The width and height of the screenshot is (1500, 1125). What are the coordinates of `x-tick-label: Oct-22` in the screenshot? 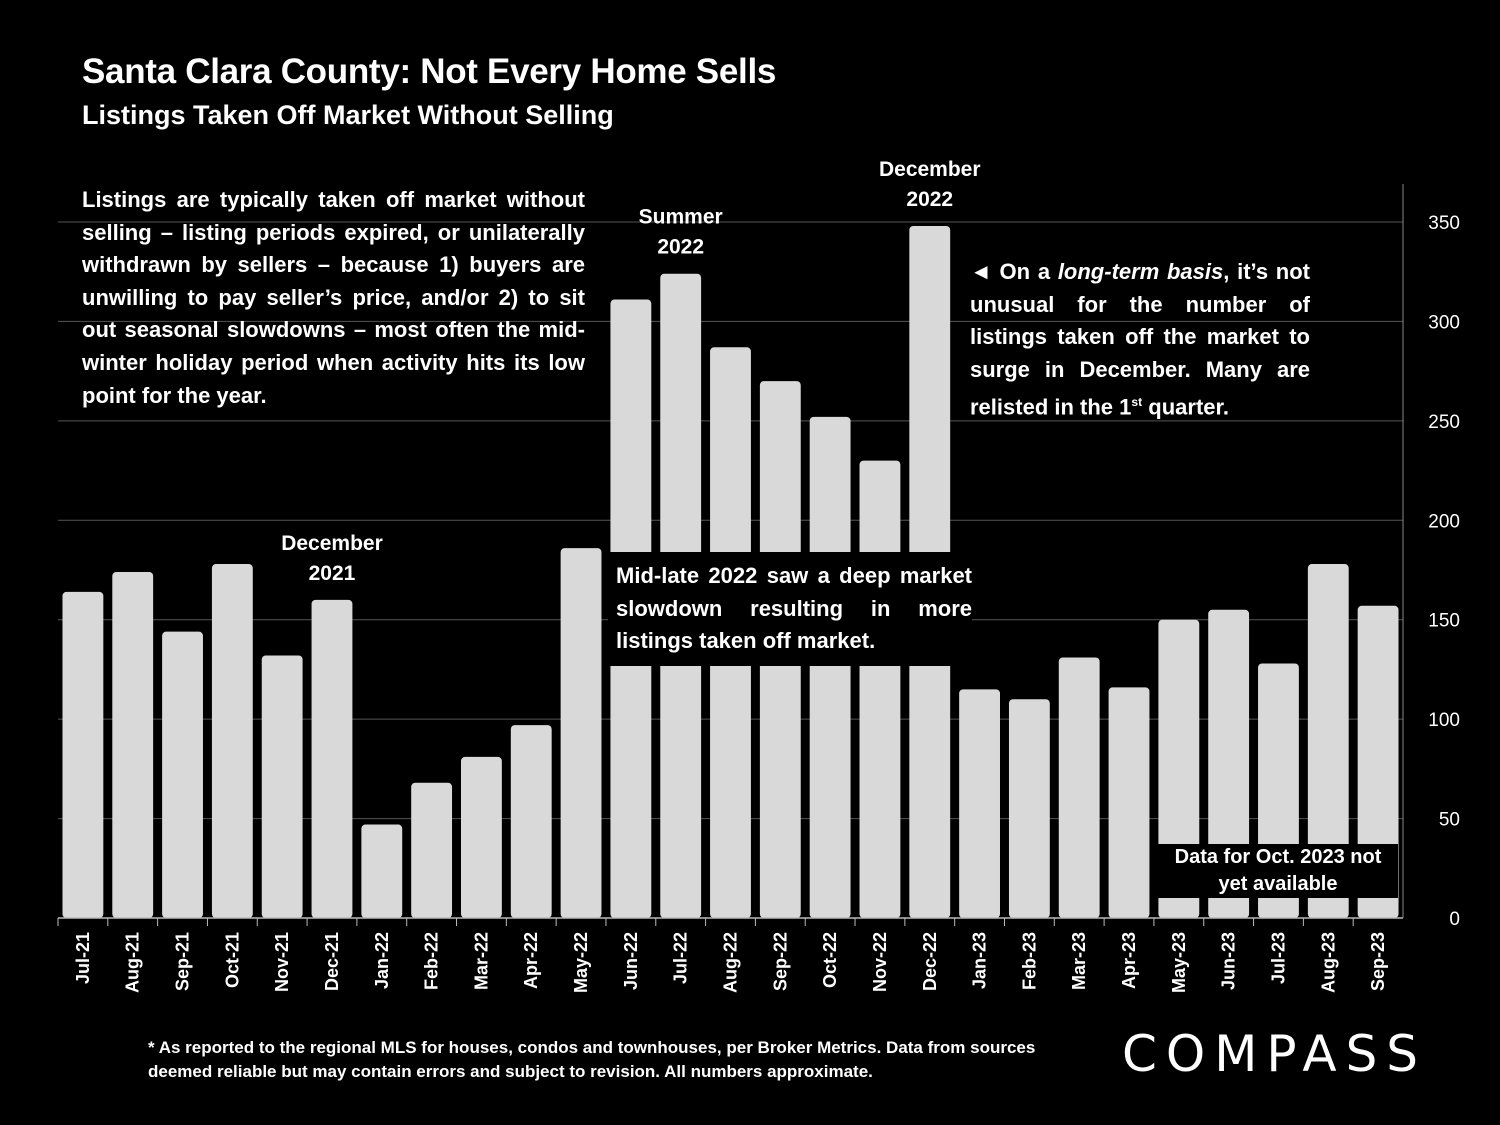 It's located at (830, 960).